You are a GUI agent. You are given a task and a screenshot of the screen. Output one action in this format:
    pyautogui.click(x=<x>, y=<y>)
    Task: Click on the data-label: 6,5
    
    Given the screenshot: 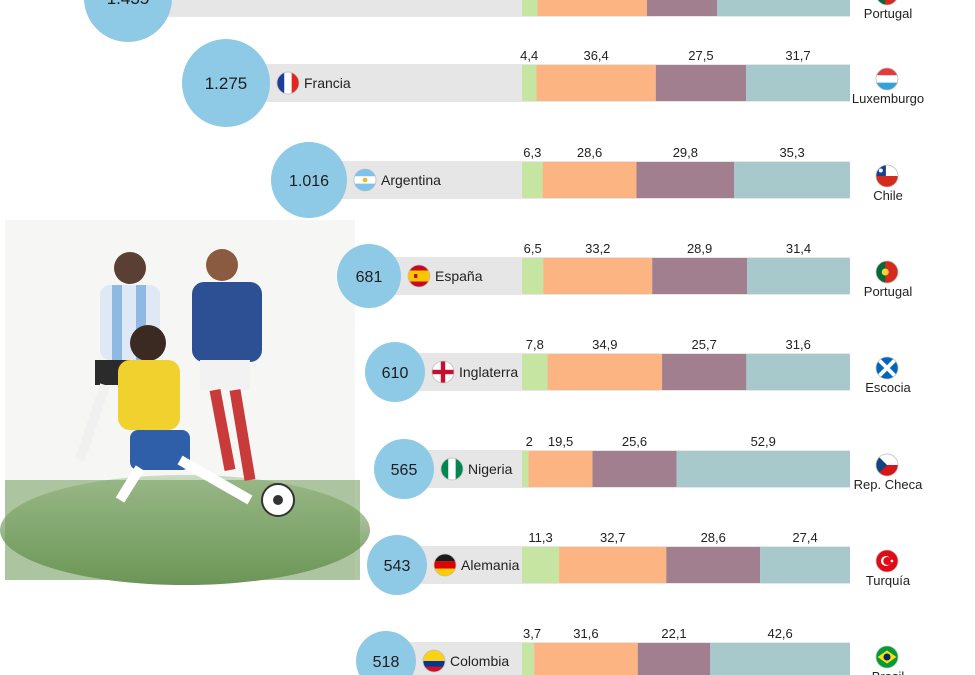 What is the action you would take?
    pyautogui.click(x=533, y=248)
    